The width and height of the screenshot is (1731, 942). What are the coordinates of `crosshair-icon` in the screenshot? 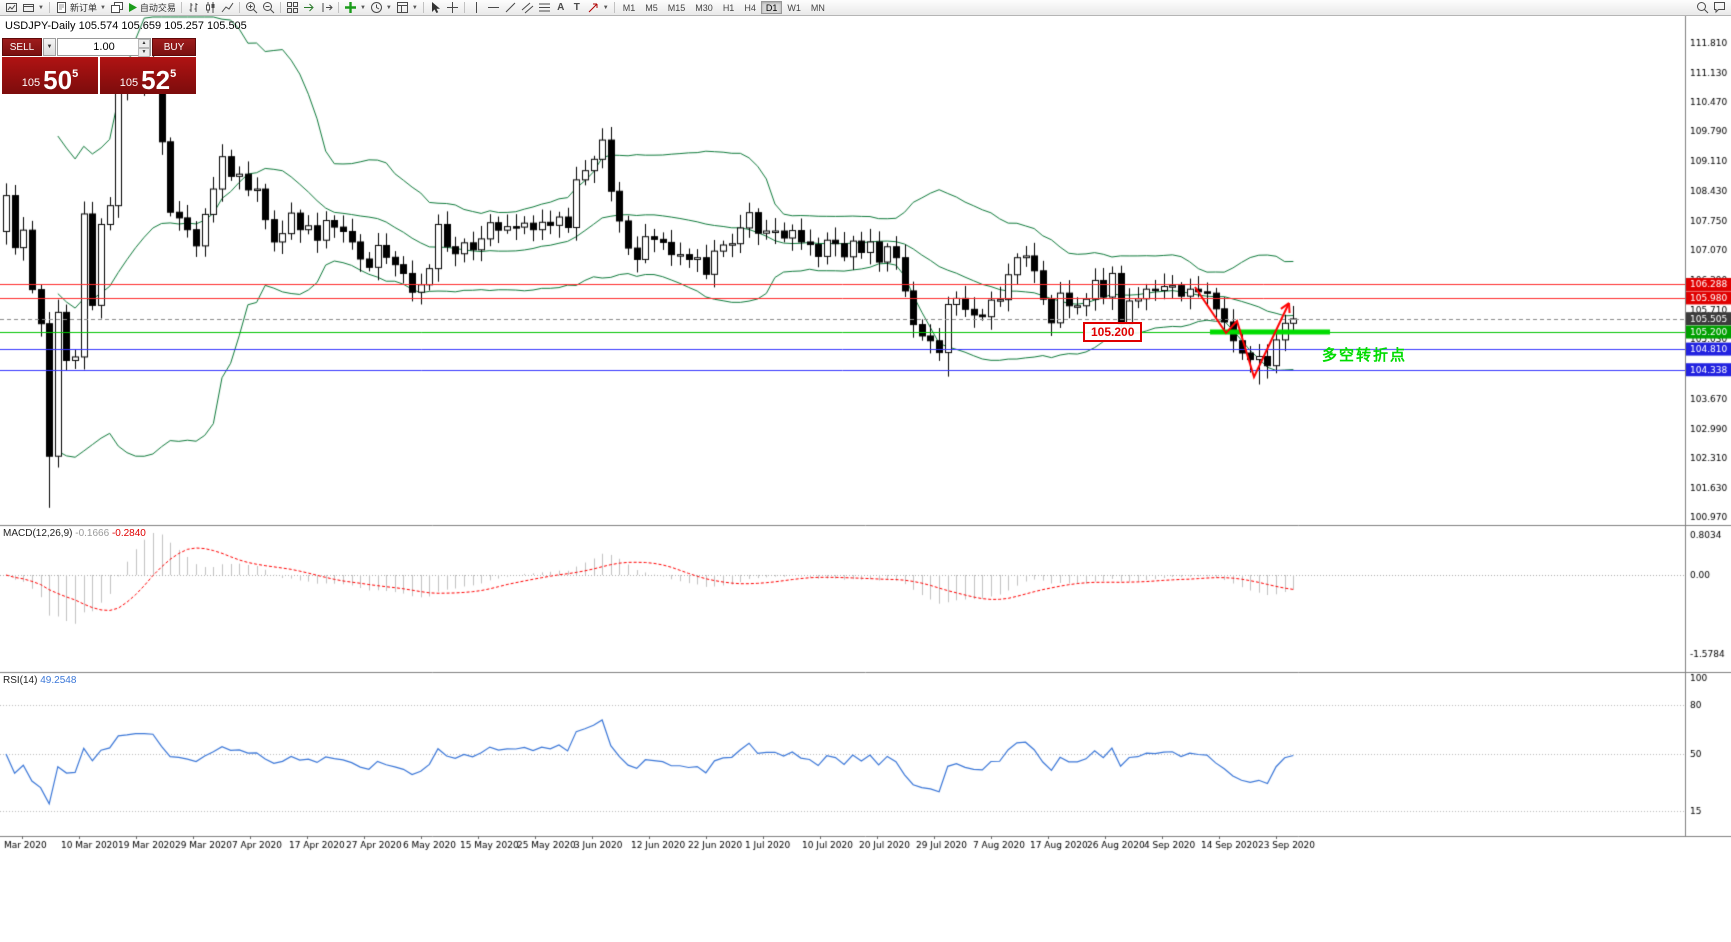 It's located at (452, 7).